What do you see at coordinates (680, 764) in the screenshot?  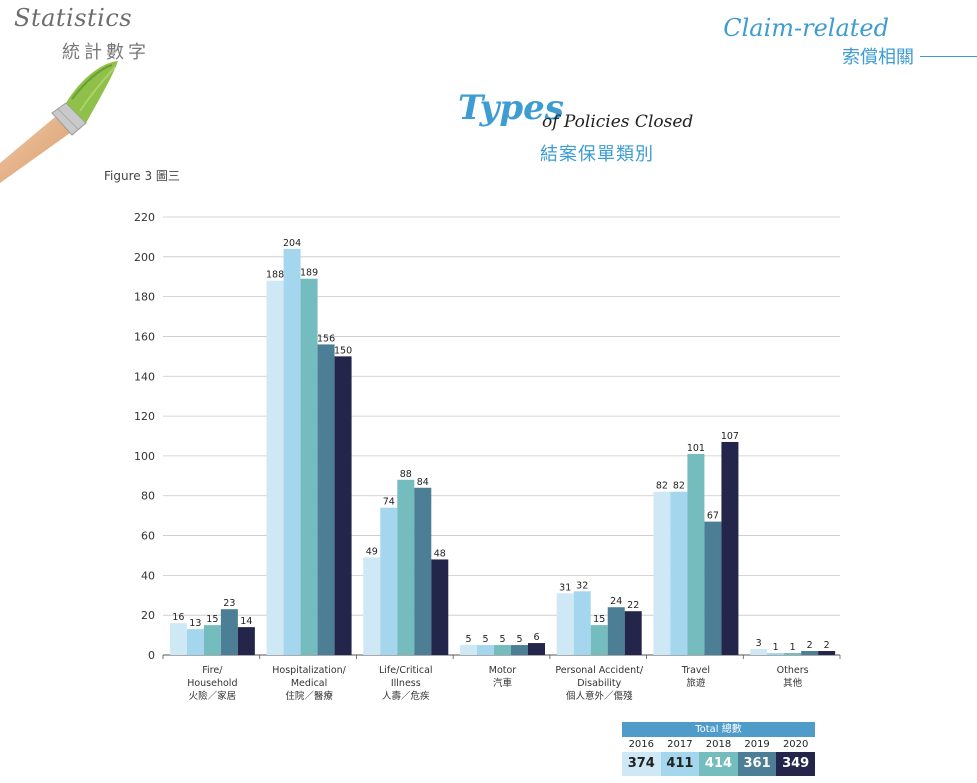 I see `totals-value: 411` at bounding box center [680, 764].